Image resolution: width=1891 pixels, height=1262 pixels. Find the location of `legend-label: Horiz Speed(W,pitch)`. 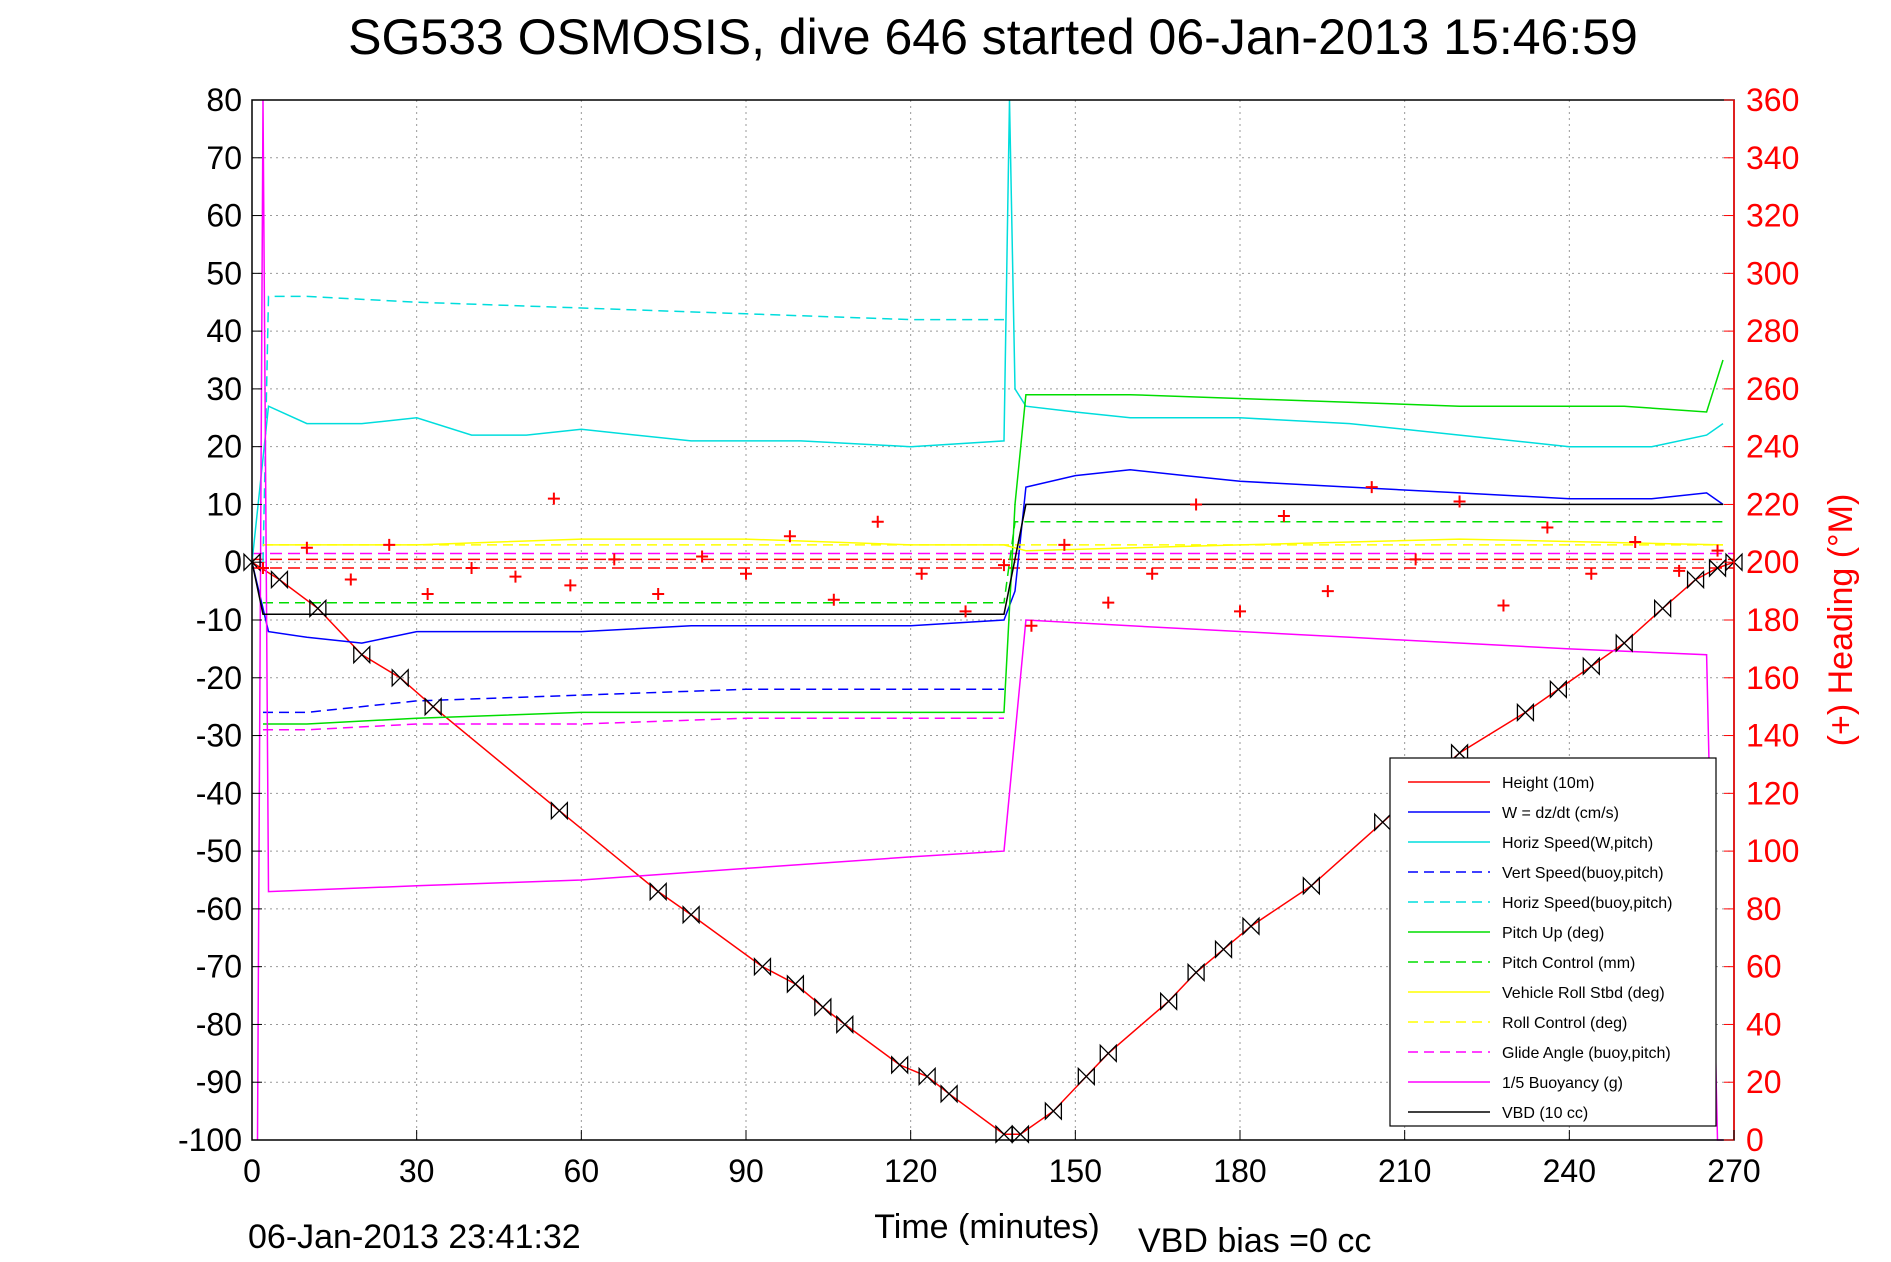

legend-label: Horiz Speed(W,pitch) is located at coordinates (1577, 843).